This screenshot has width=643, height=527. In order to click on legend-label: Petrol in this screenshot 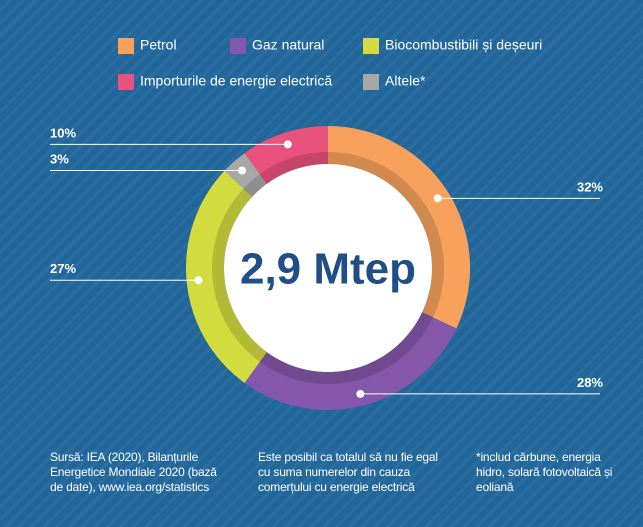, I will do `click(158, 45)`.